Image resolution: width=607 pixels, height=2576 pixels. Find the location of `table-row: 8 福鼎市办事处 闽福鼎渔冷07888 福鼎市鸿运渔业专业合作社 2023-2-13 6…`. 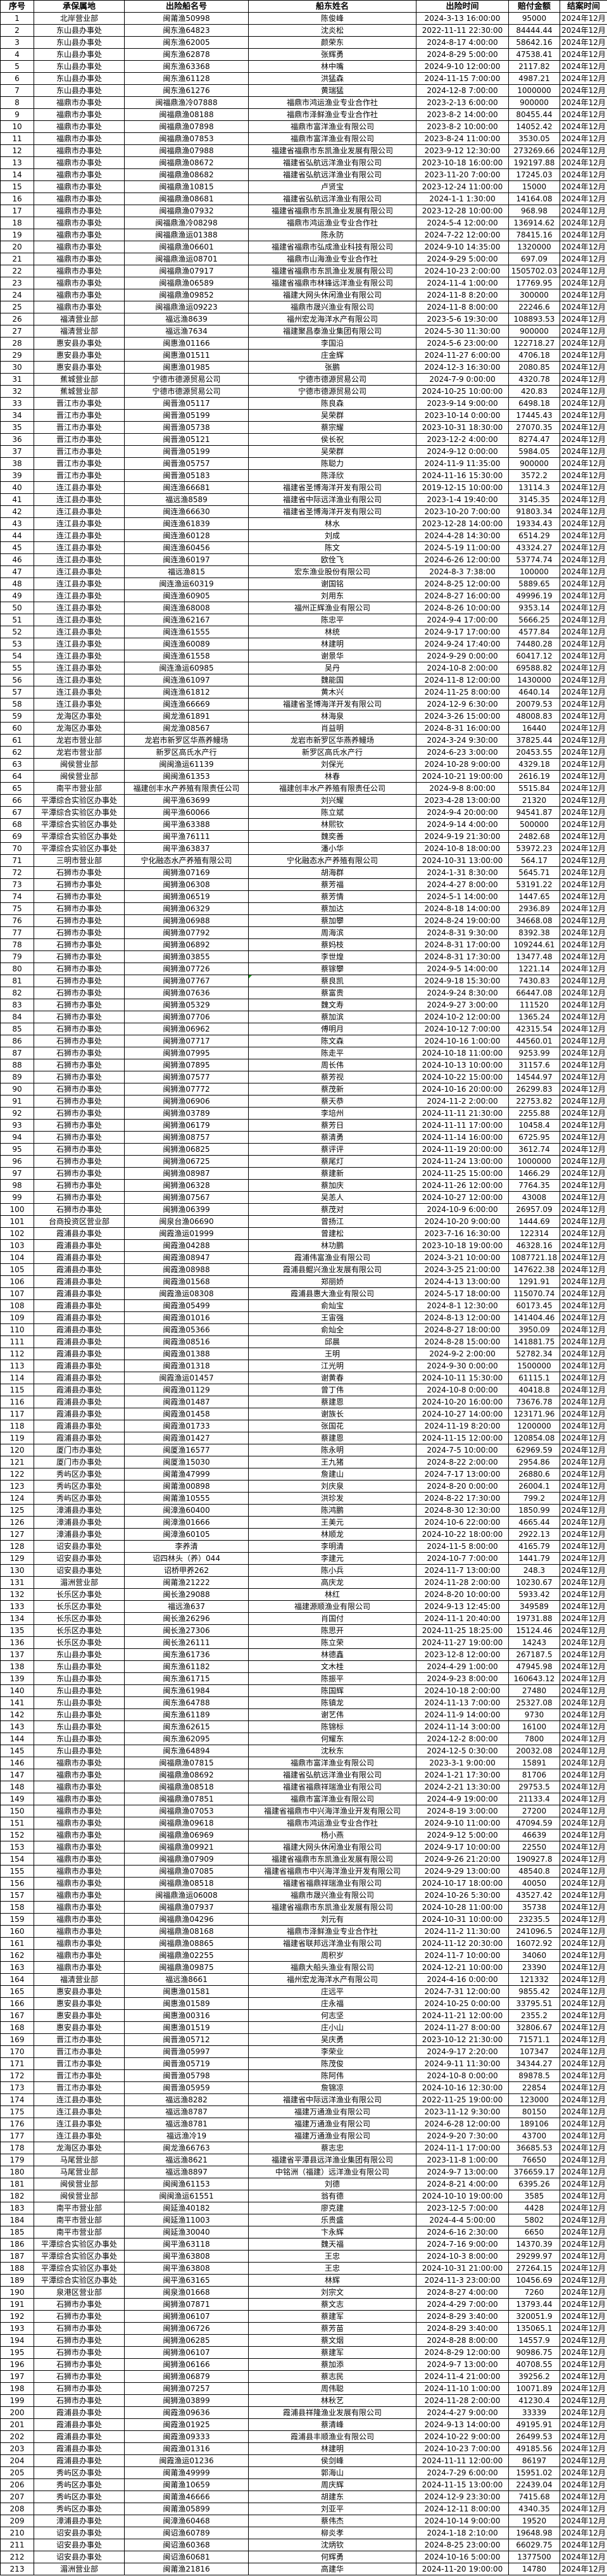

table-row: 8 福鼎市办事处 闽福鼎渔冷07888 福鼎市鸿运渔业专业合作社 2023-2-13 6… is located at coordinates (303, 102).